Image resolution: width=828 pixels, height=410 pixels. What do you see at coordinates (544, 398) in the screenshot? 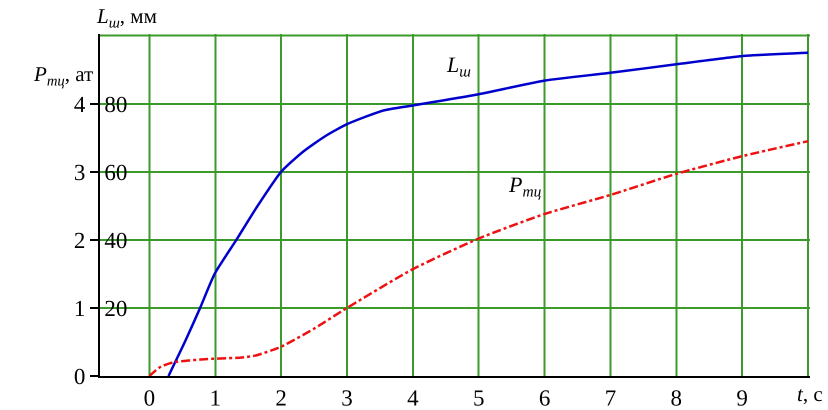
I see `x-tick-label: 6` at bounding box center [544, 398].